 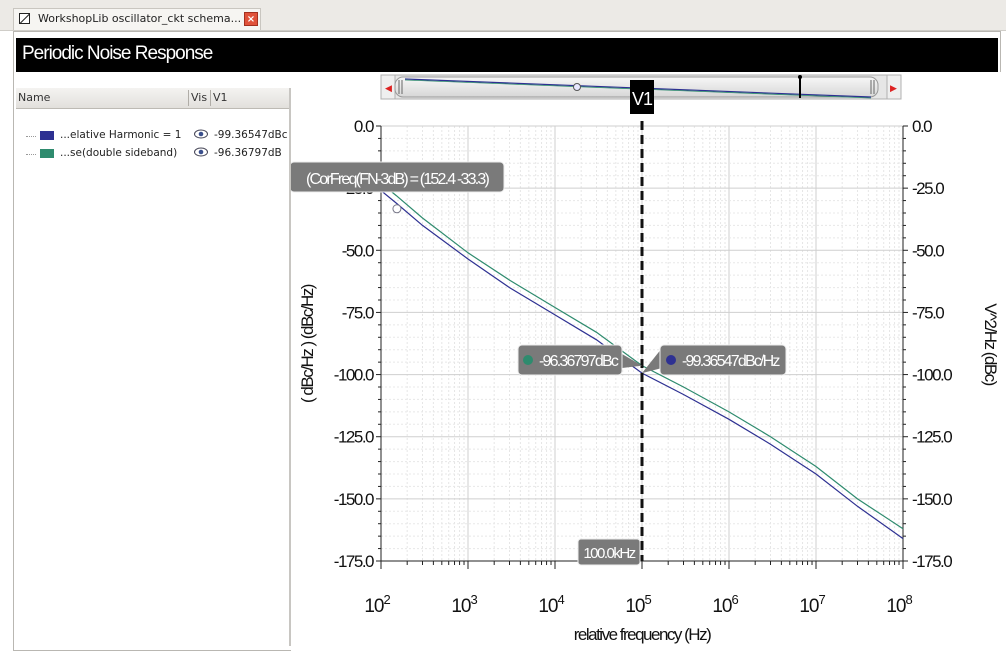 I want to click on y-tick-label-left: -100.0, so click(x=354, y=375).